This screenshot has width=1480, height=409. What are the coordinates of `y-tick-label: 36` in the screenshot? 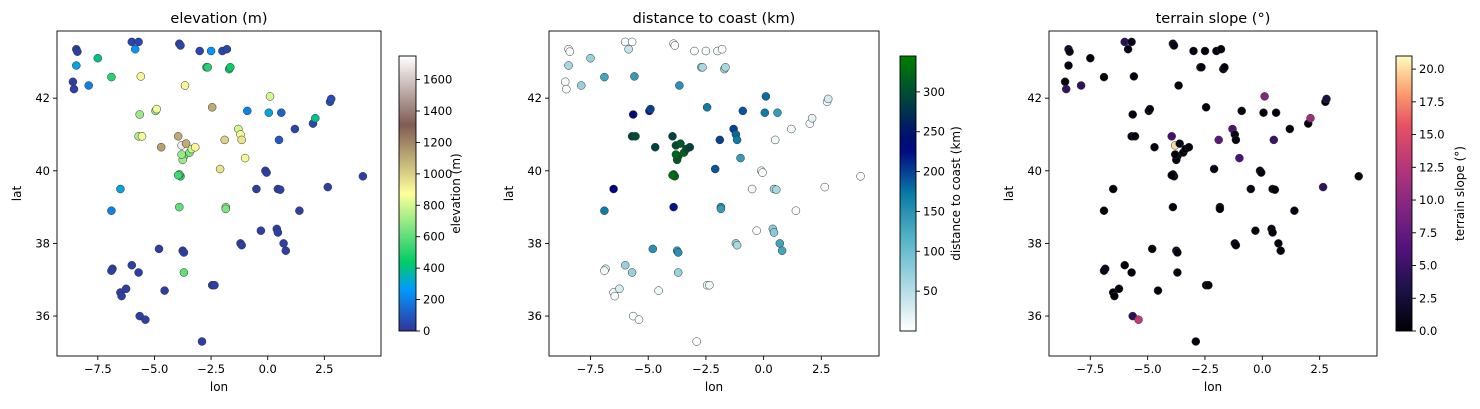 It's located at (1034, 316).